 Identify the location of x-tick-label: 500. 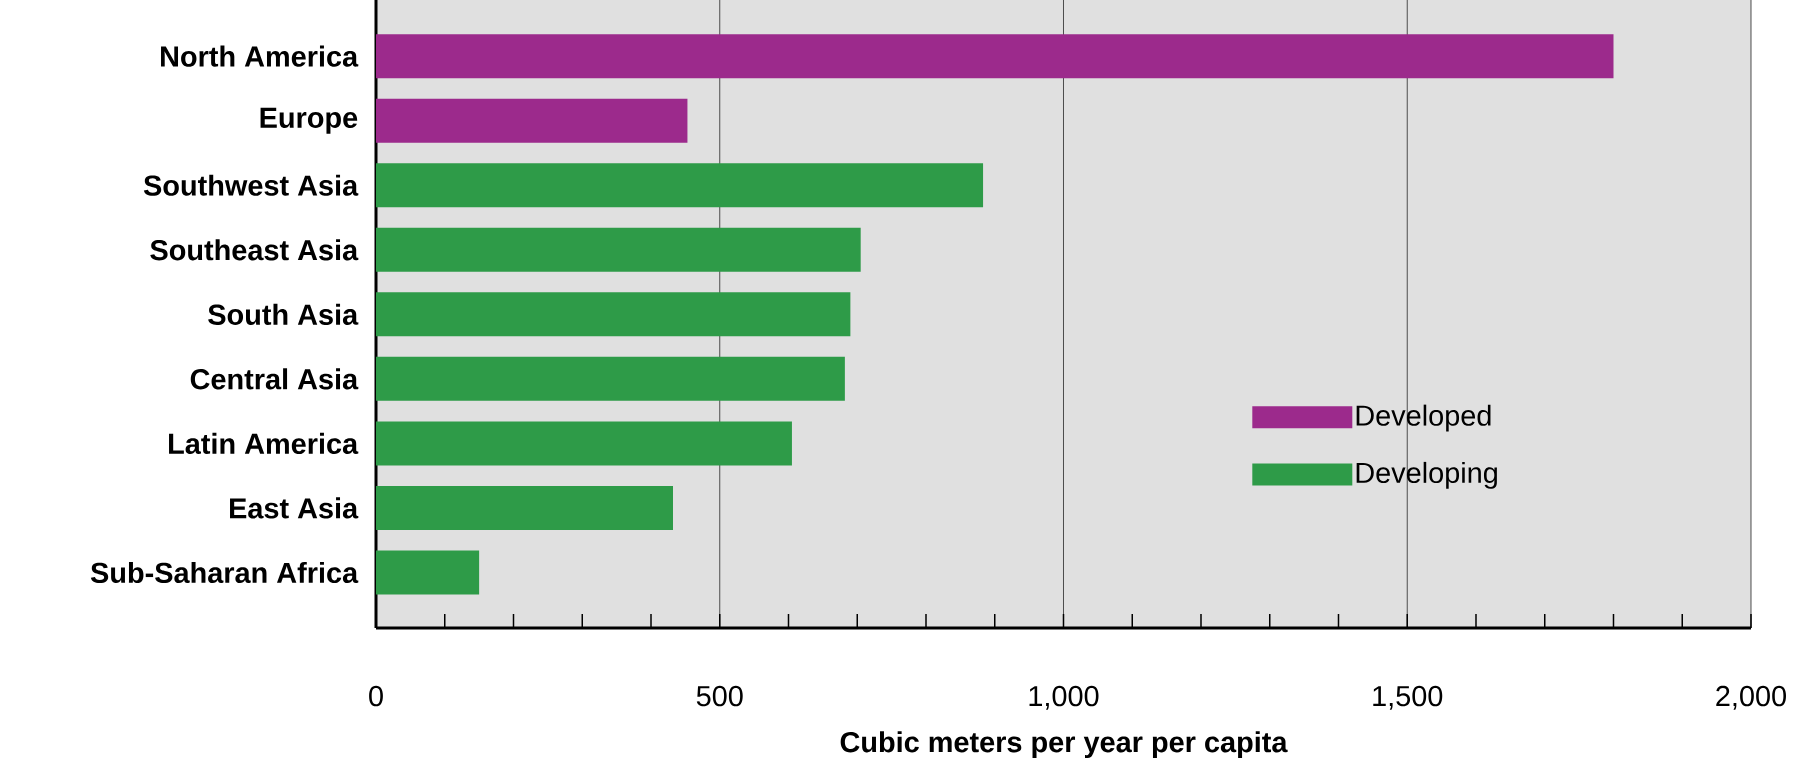
(719, 696).